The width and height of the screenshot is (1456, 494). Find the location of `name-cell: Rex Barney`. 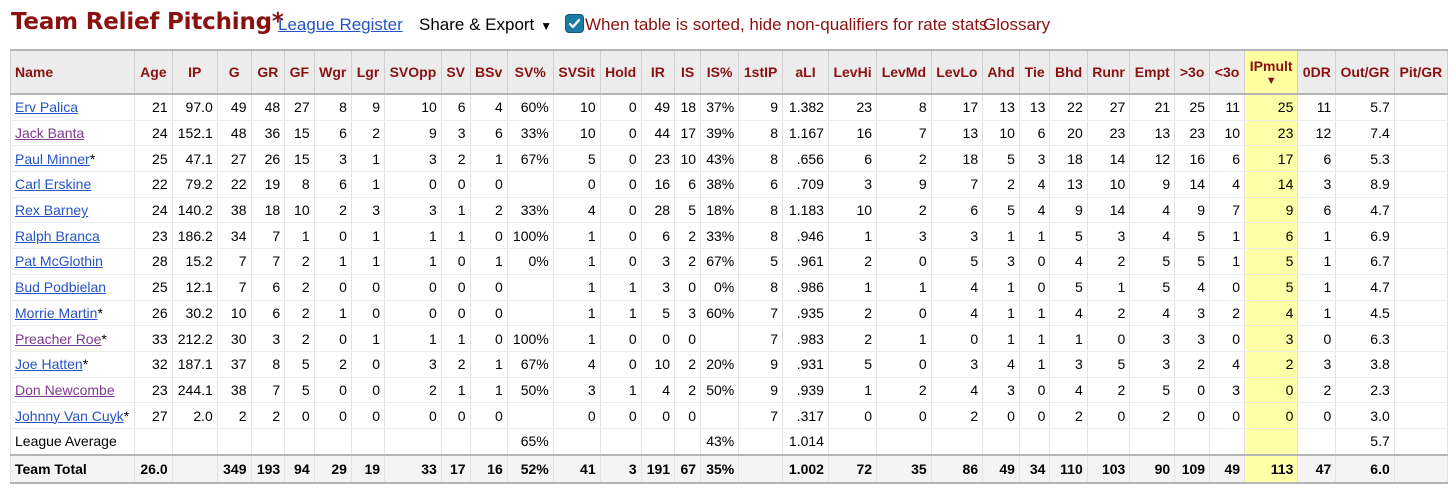

name-cell: Rex Barney is located at coordinates (72, 210).